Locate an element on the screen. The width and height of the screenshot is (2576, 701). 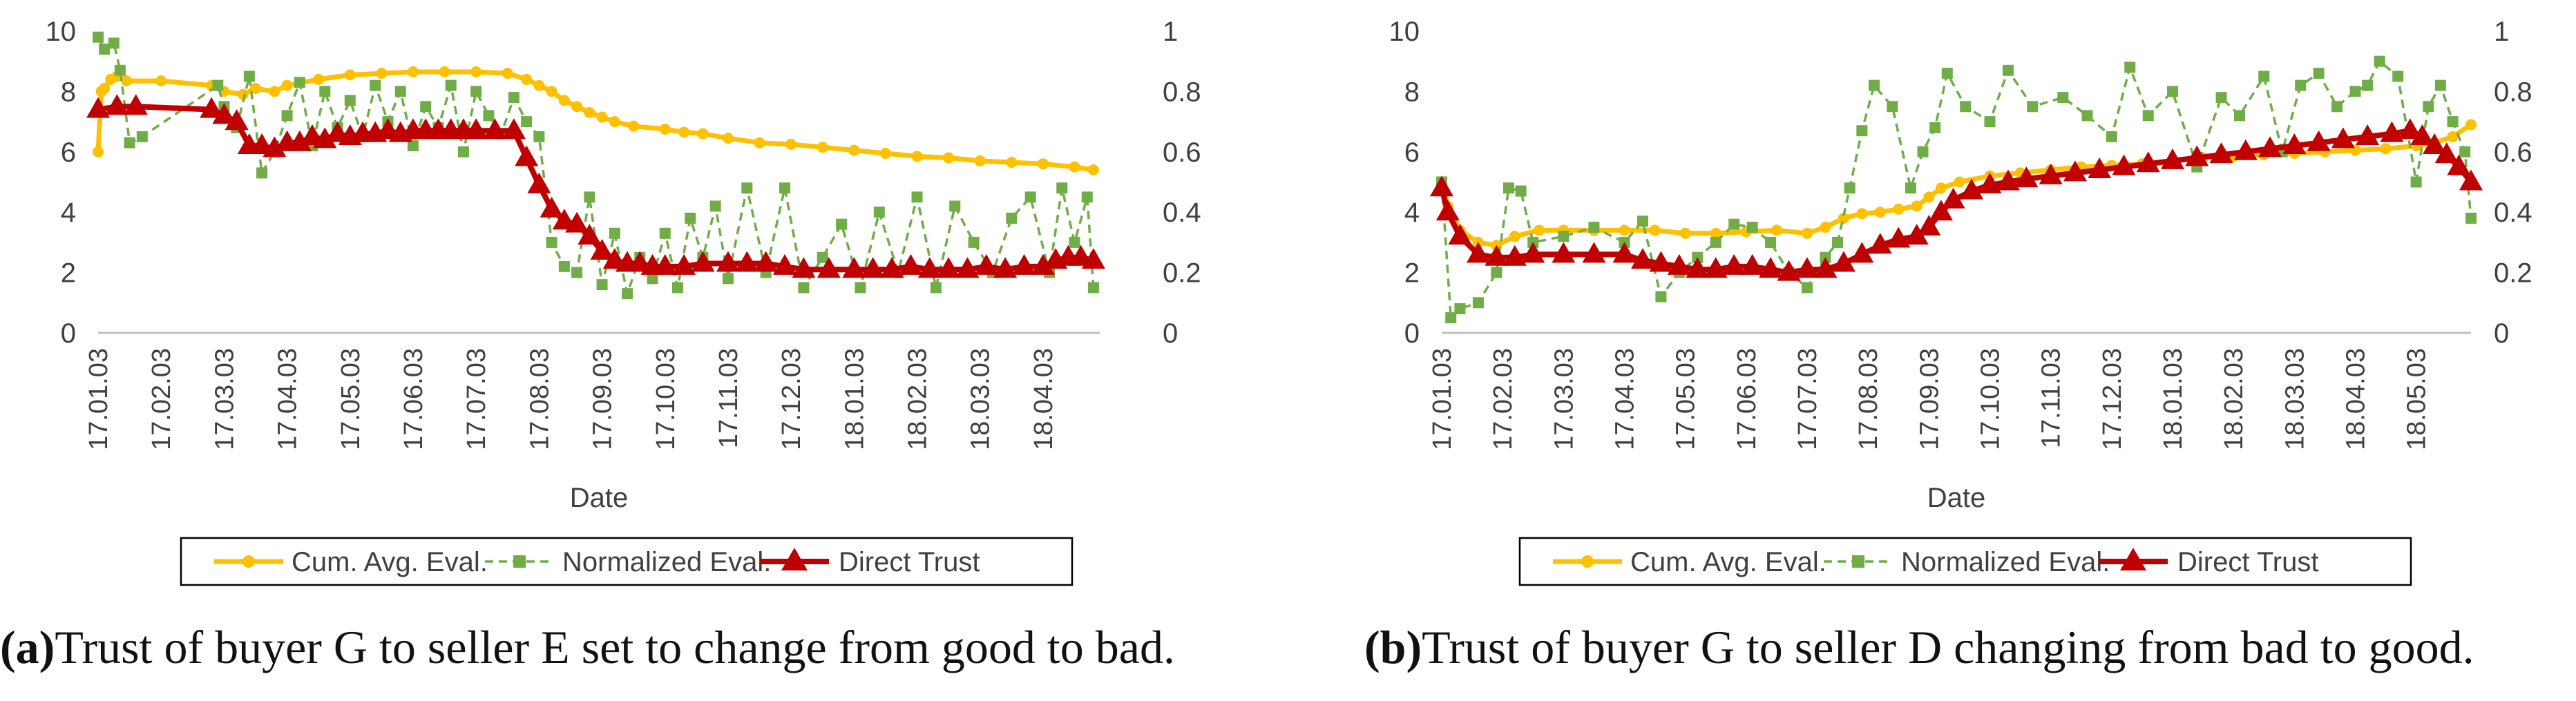
x-tick-label: 18.04.03 is located at coordinates (2356, 399).